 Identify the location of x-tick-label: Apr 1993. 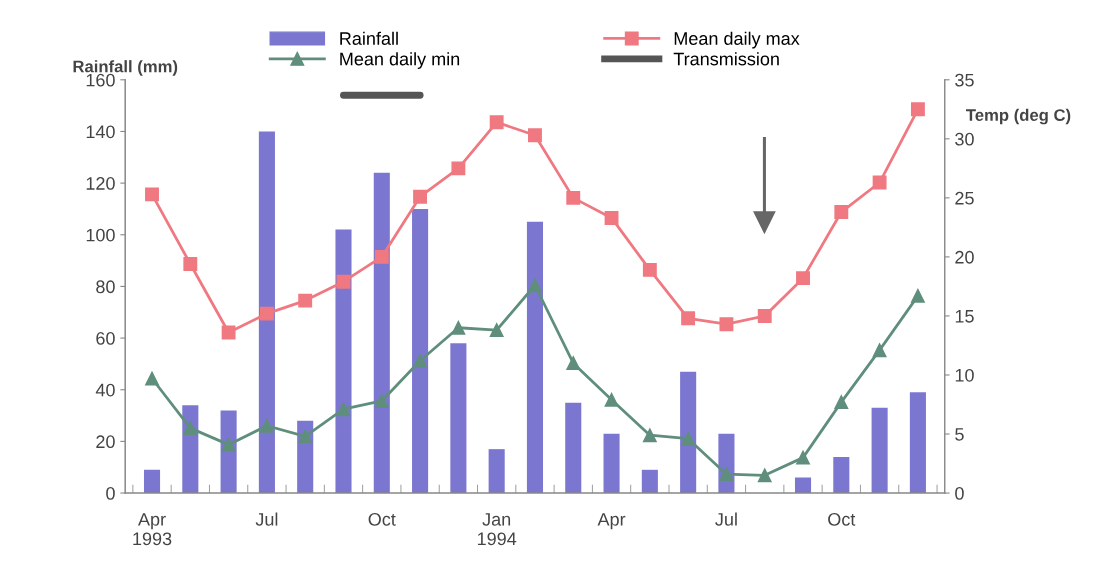
(152, 529).